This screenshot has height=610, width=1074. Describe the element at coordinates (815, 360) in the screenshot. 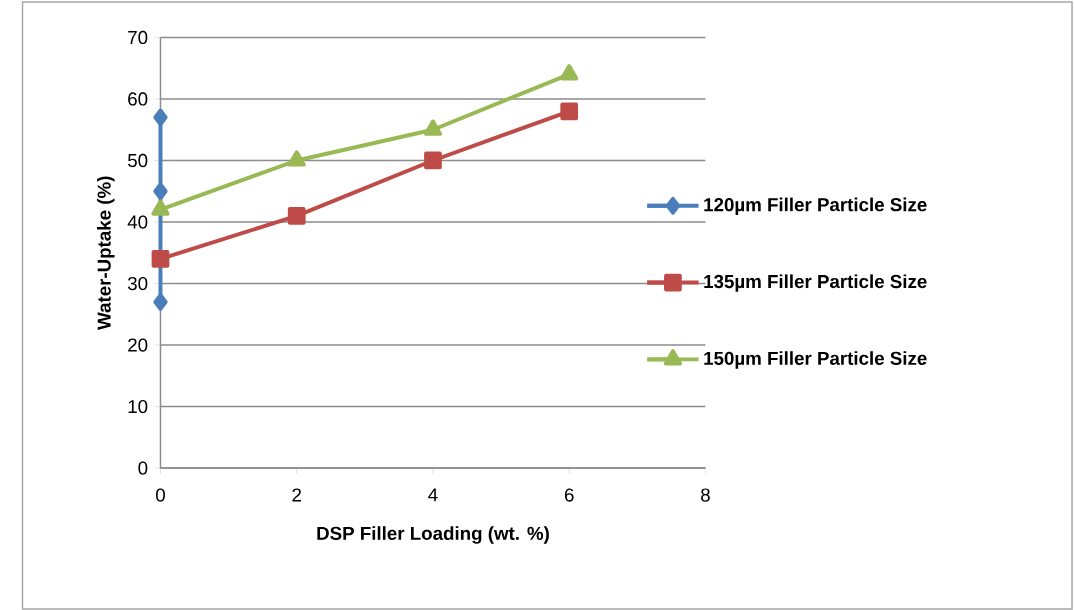

I see `legend-label: 150µm Filler Particle Size` at that location.